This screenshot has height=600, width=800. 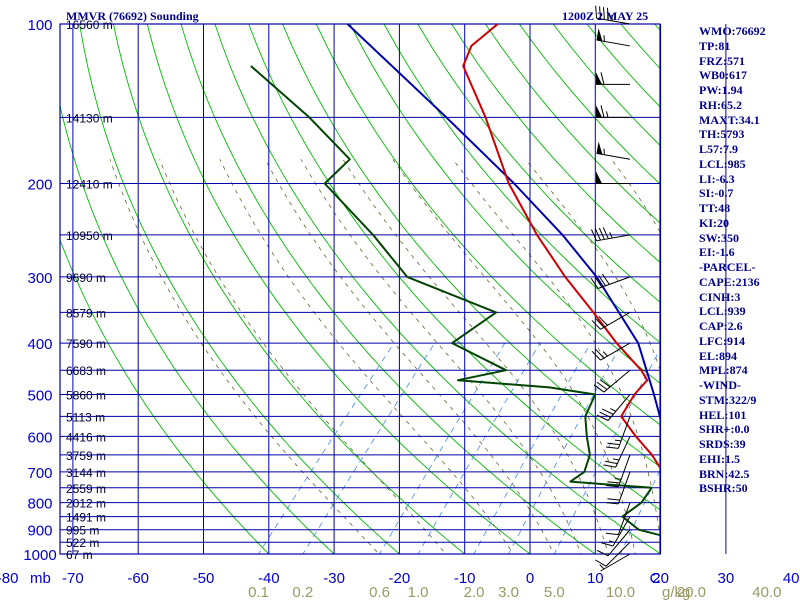 What do you see at coordinates (714, 222) in the screenshot?
I see `index-item: KI:20` at bounding box center [714, 222].